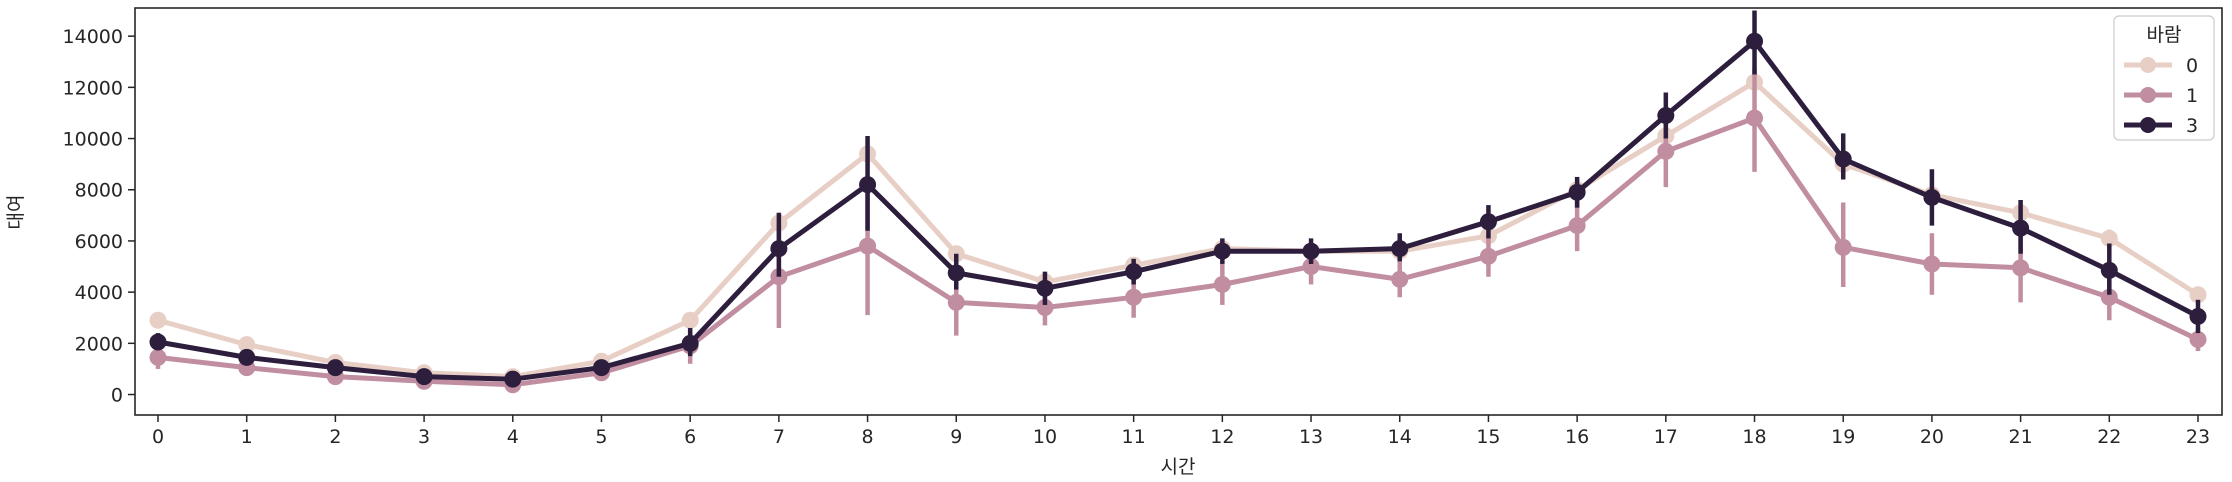 The height and width of the screenshot is (482, 2232). I want to click on x-tick-label-11: 11, so click(1134, 437).